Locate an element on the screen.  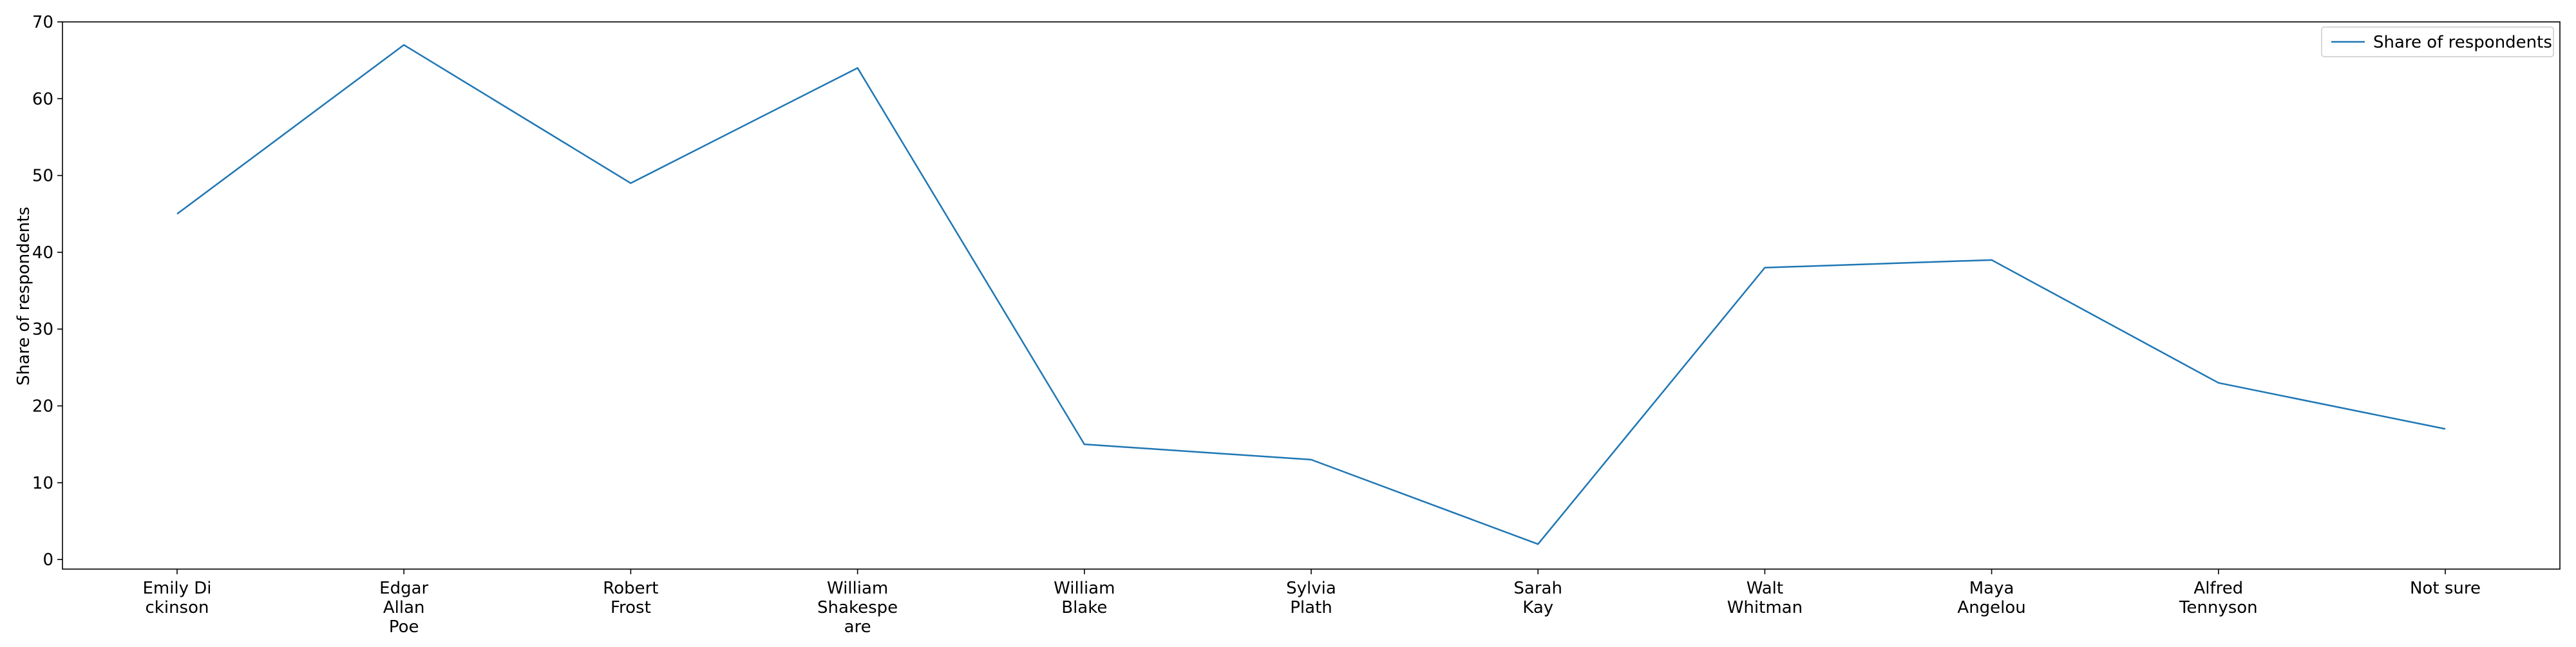
x-tick-label-line: Allan is located at coordinates (404, 607).